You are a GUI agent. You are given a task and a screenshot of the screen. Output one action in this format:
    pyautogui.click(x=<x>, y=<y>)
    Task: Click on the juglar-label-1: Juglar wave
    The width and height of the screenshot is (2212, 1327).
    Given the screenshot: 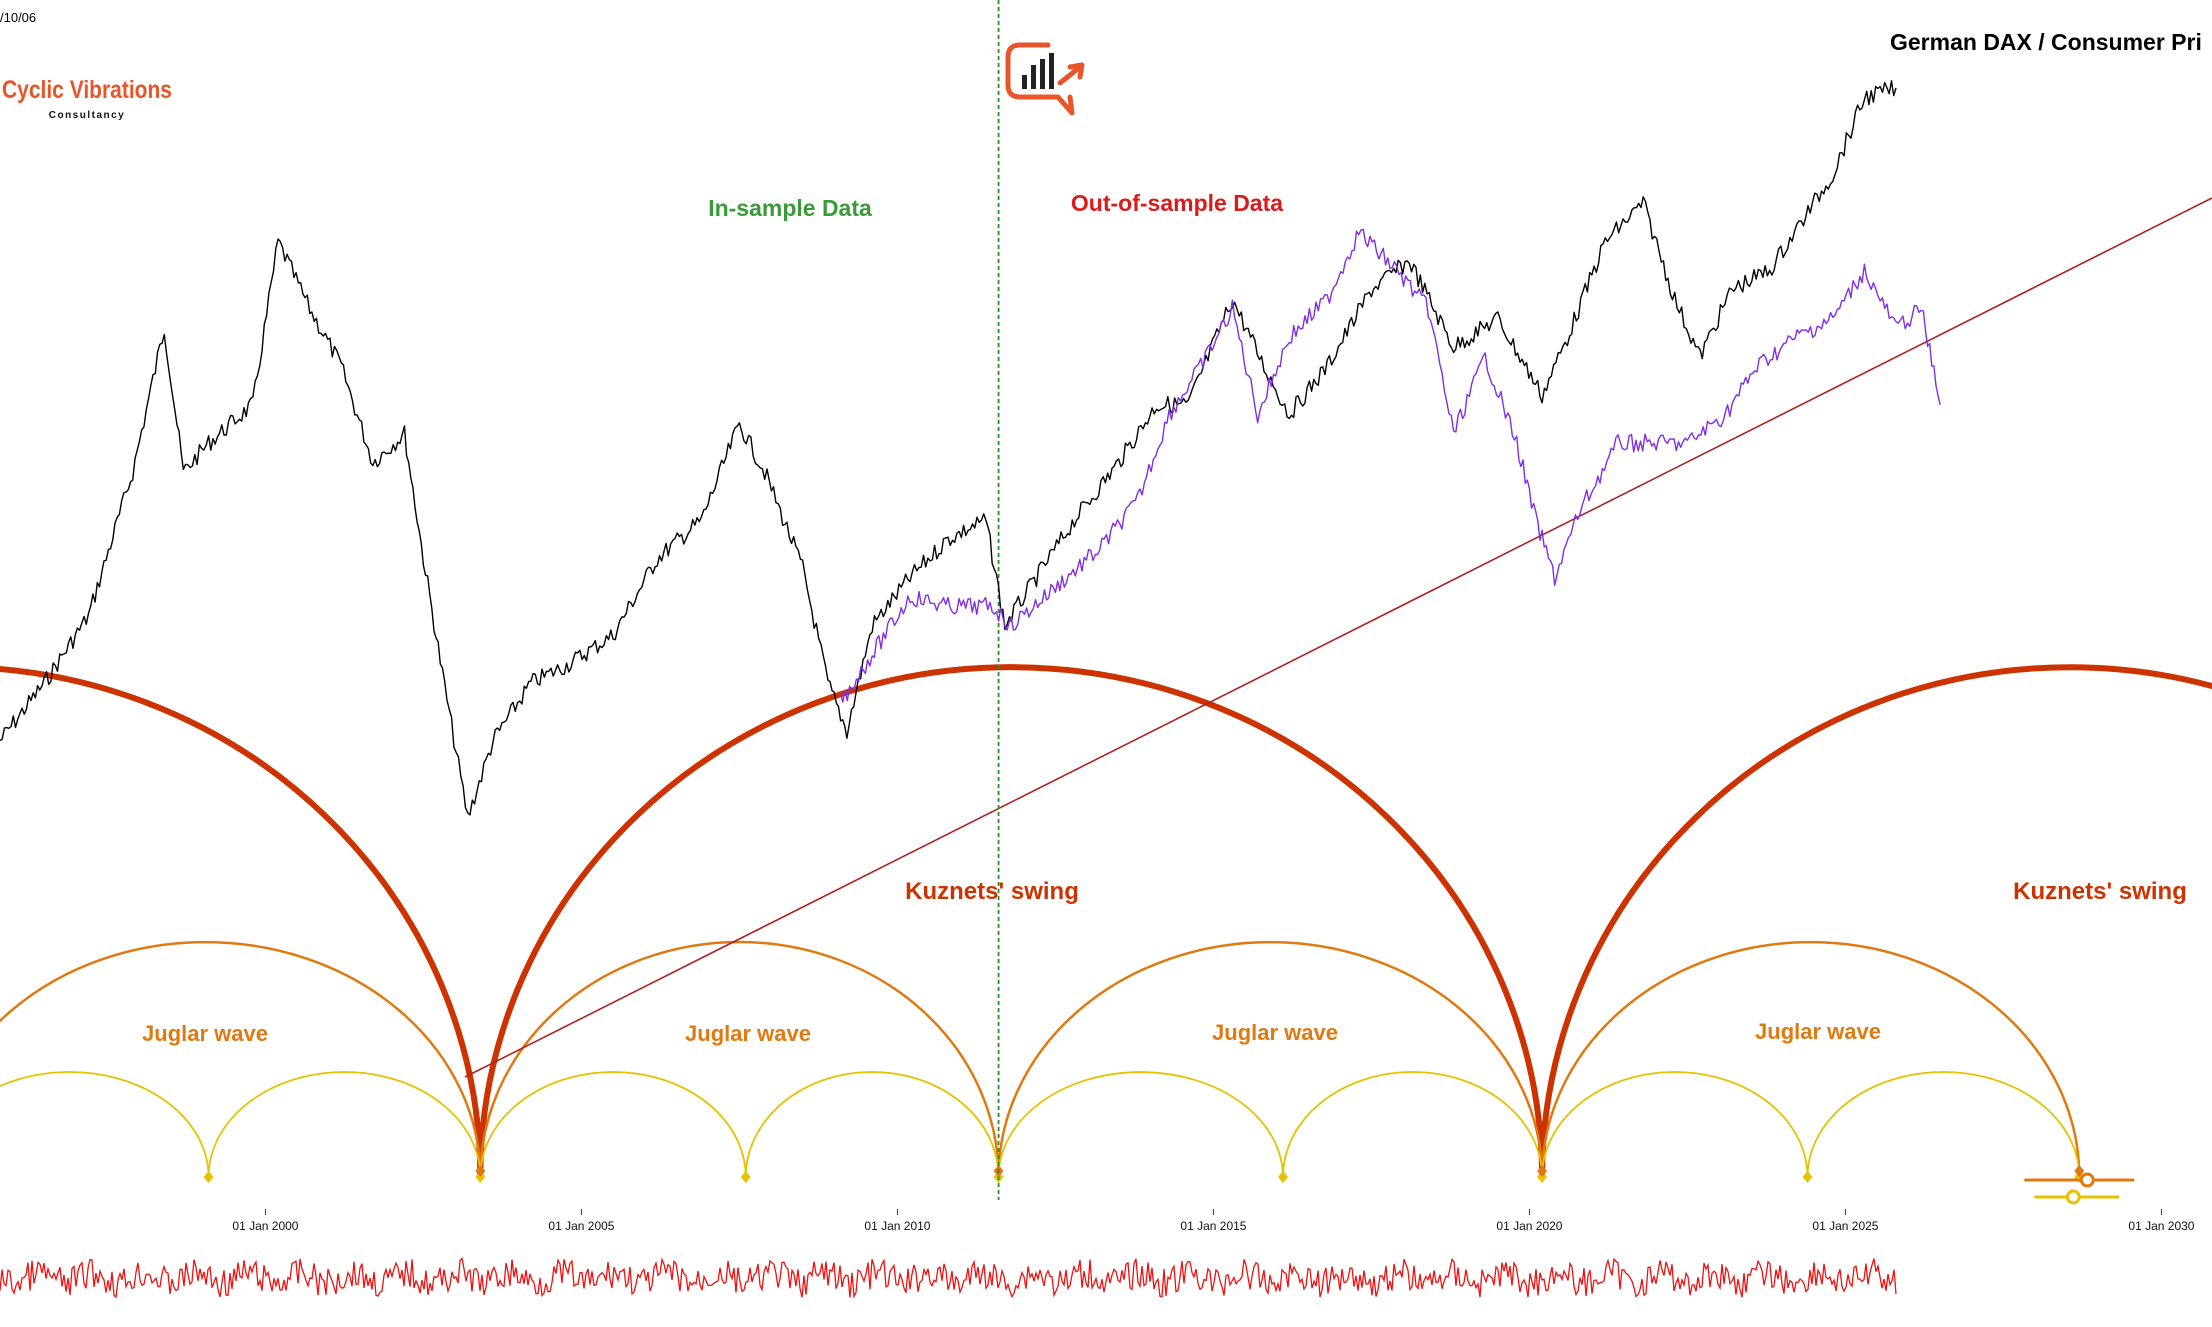 What is the action you would take?
    pyautogui.click(x=205, y=1033)
    